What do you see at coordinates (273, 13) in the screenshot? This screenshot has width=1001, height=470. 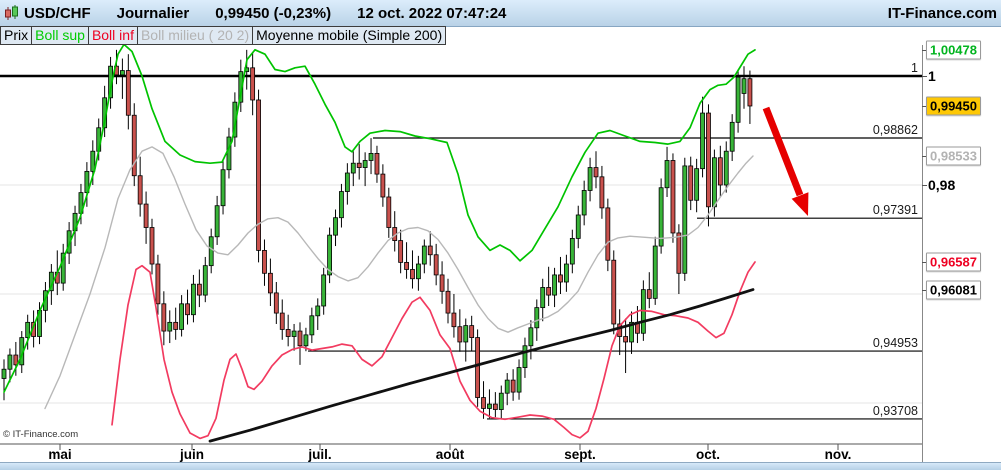 I see `quote-label: 0,99450 (-0,23%)` at bounding box center [273, 13].